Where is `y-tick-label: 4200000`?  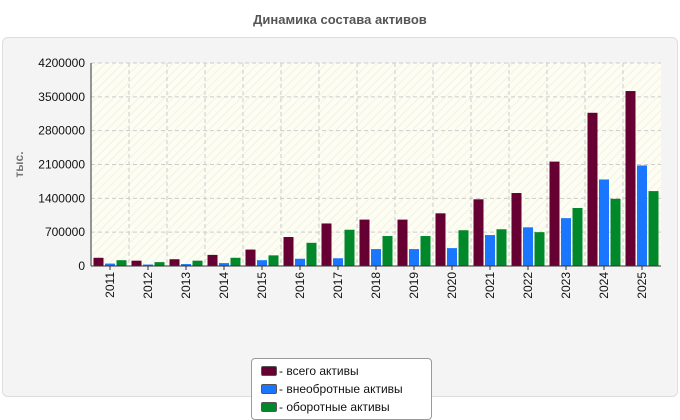 y-tick-label: 4200000 is located at coordinates (61, 63).